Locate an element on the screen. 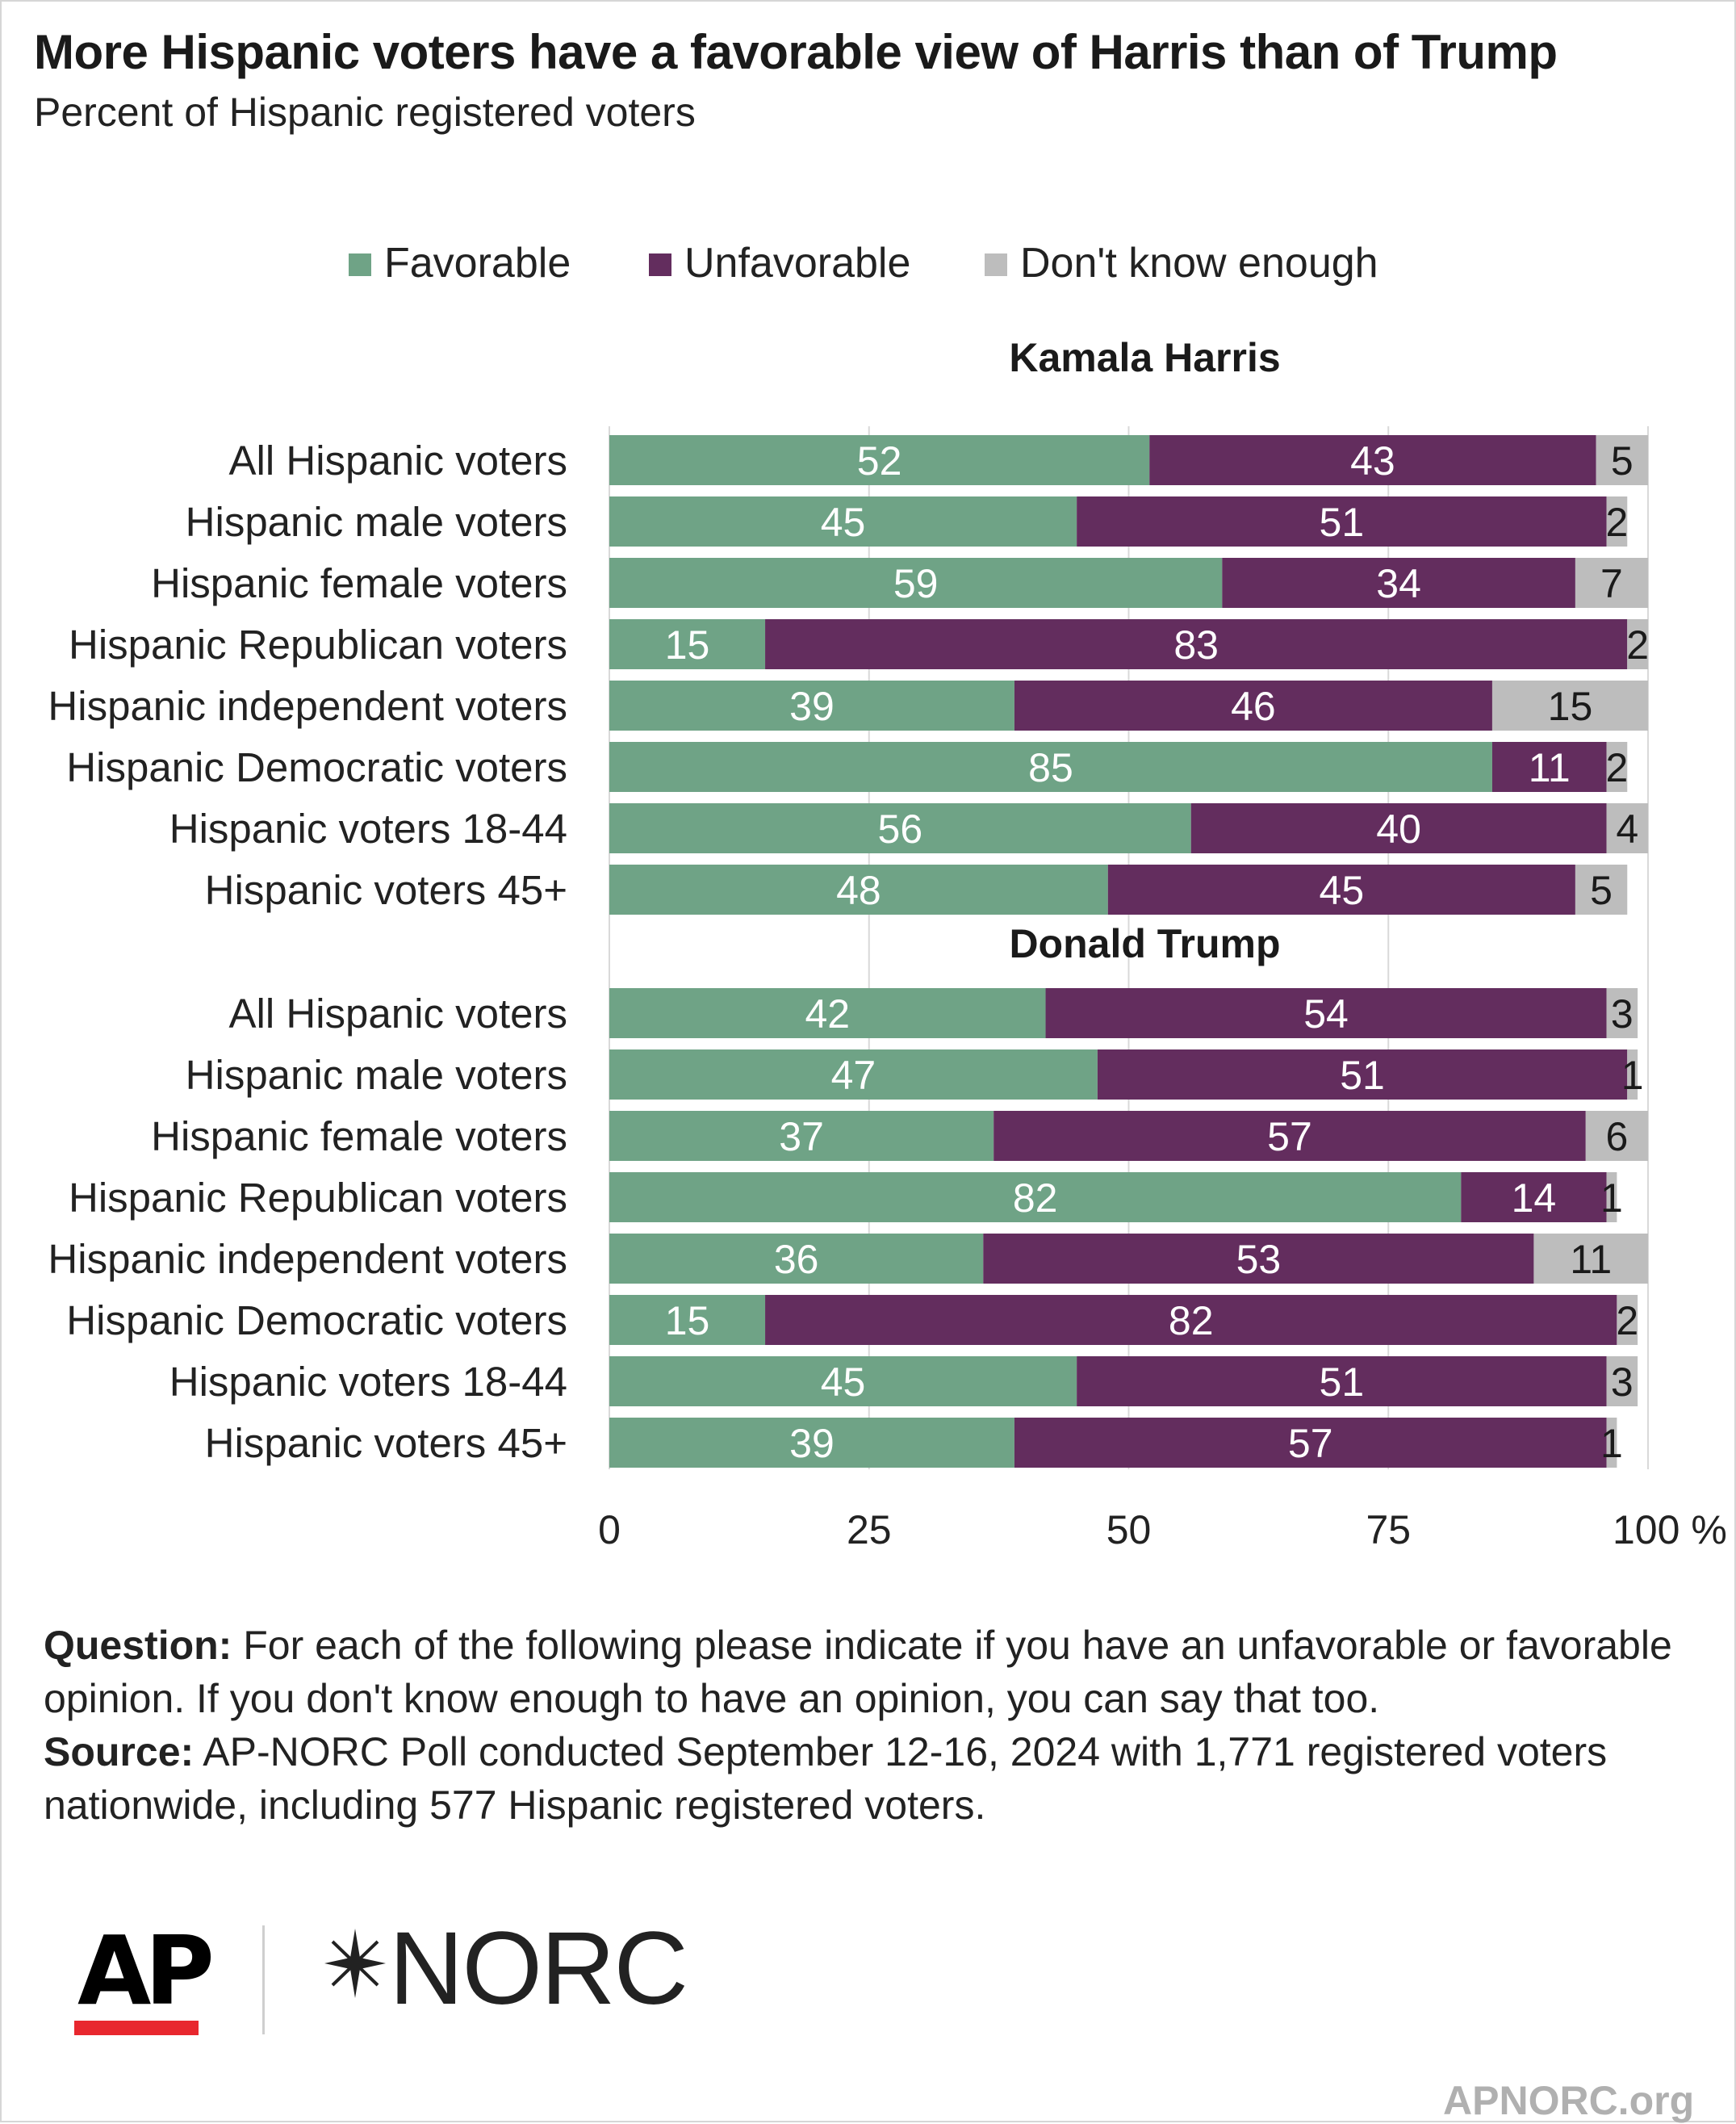 This screenshot has width=1736, height=2124. data-label: 36 is located at coordinates (797, 1259).